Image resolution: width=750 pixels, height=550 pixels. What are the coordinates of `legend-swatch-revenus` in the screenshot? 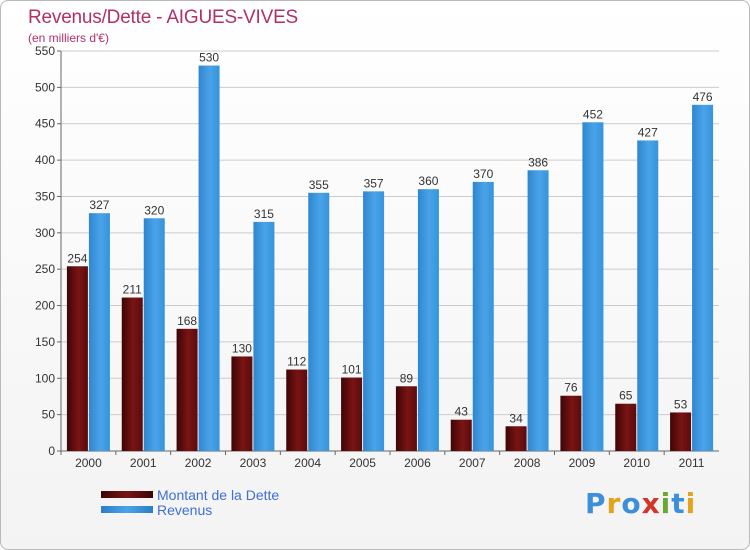 It's located at (127, 509).